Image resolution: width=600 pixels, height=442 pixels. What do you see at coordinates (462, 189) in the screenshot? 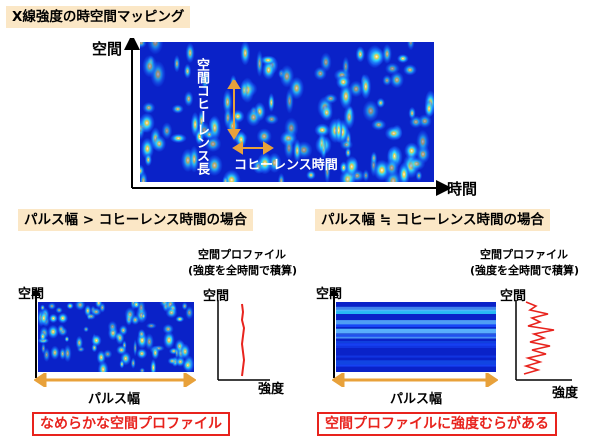
I see `main-x-axis-label: 時間` at bounding box center [462, 189].